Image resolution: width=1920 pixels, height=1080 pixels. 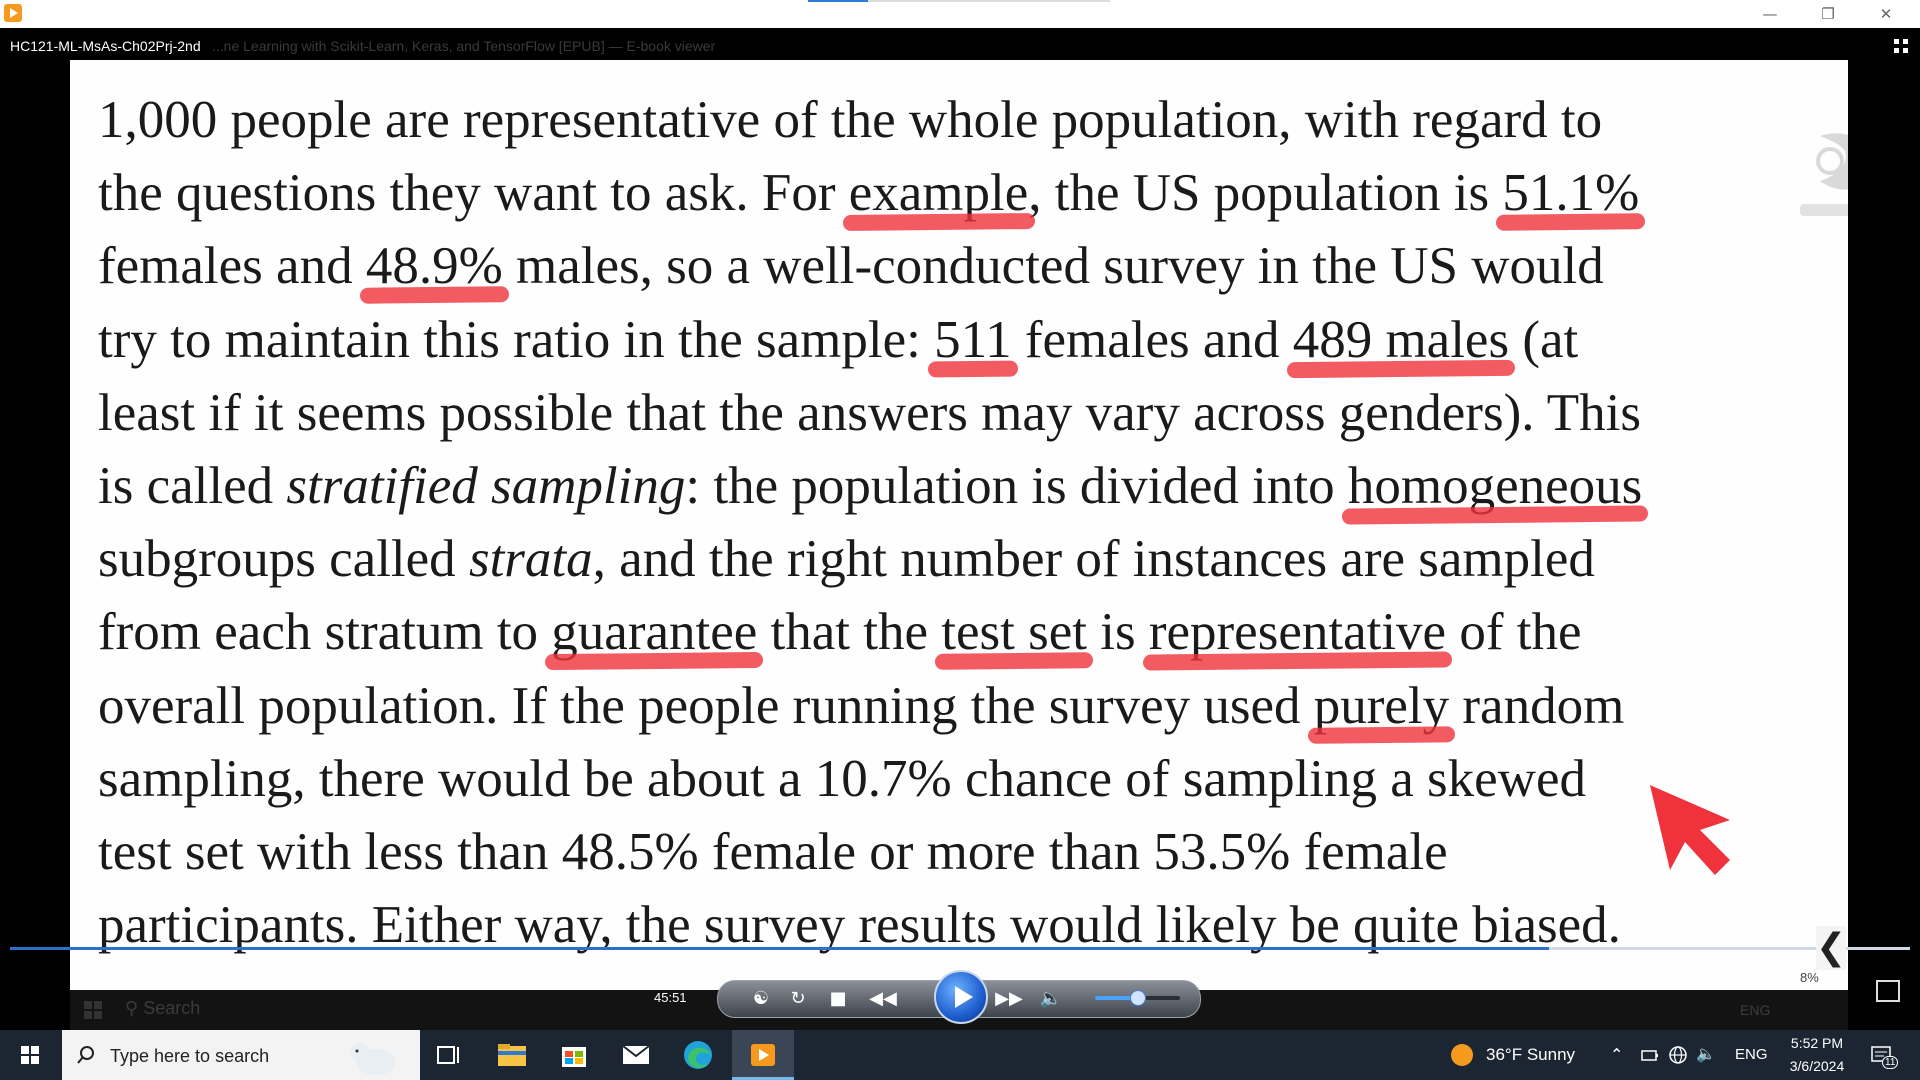 What do you see at coordinates (1138, 998) in the screenshot?
I see `volume-slider-knob` at bounding box center [1138, 998].